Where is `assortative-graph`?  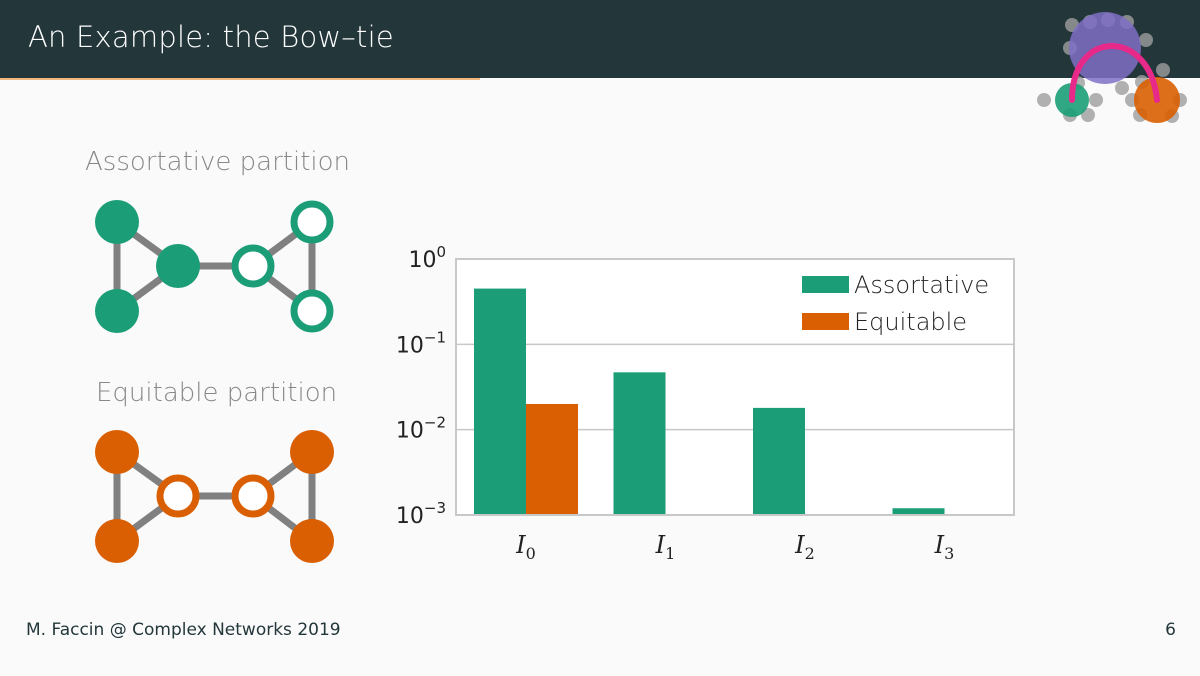
assortative-graph is located at coordinates (214, 266).